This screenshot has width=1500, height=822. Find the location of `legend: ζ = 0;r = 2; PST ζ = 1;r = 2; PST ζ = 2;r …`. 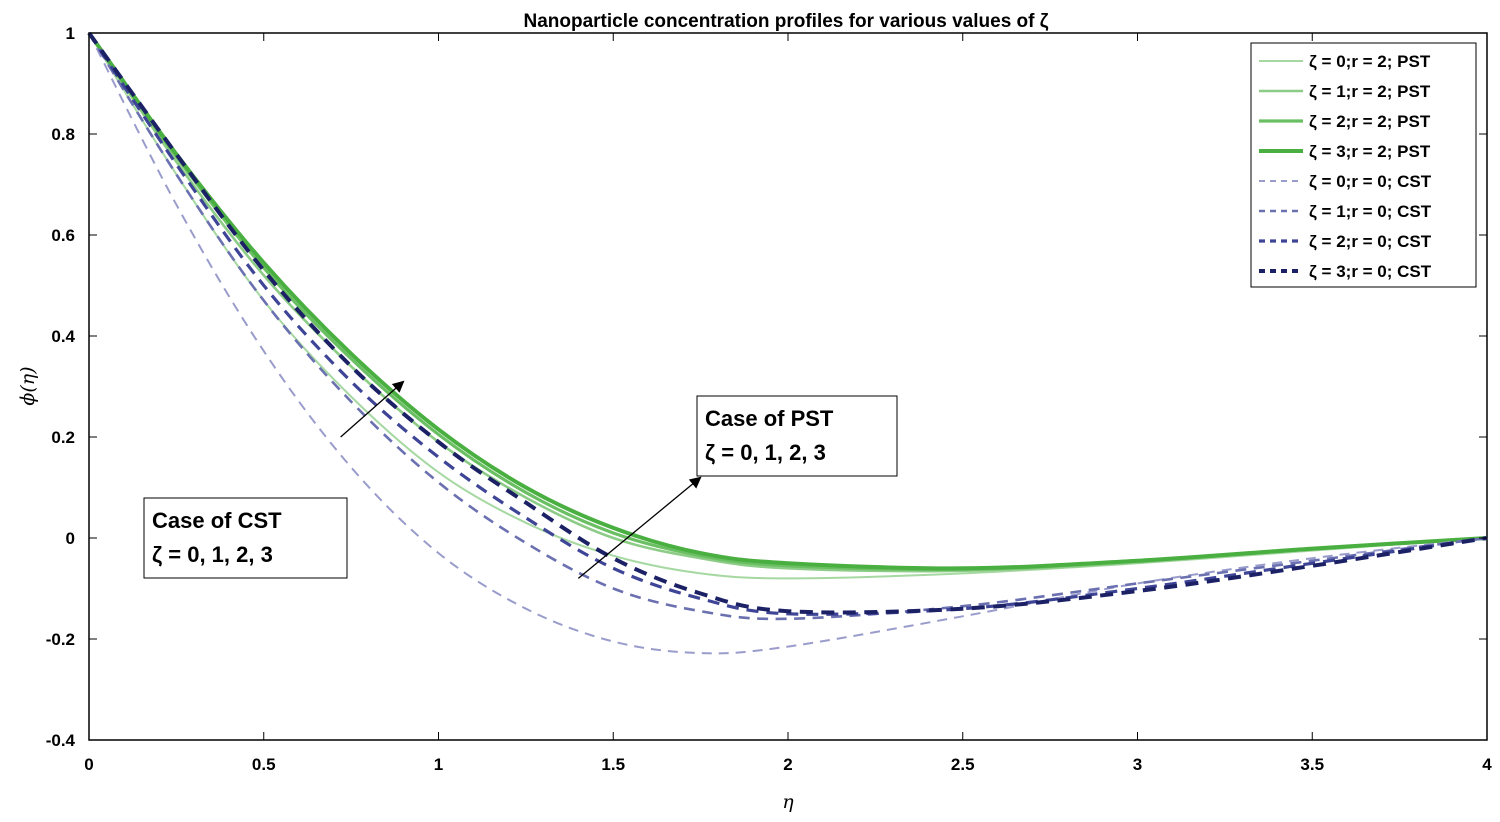

legend: ζ = 0;r = 2; PST ζ = 1;r = 2; PST ζ = 2;r … is located at coordinates (1363, 165).